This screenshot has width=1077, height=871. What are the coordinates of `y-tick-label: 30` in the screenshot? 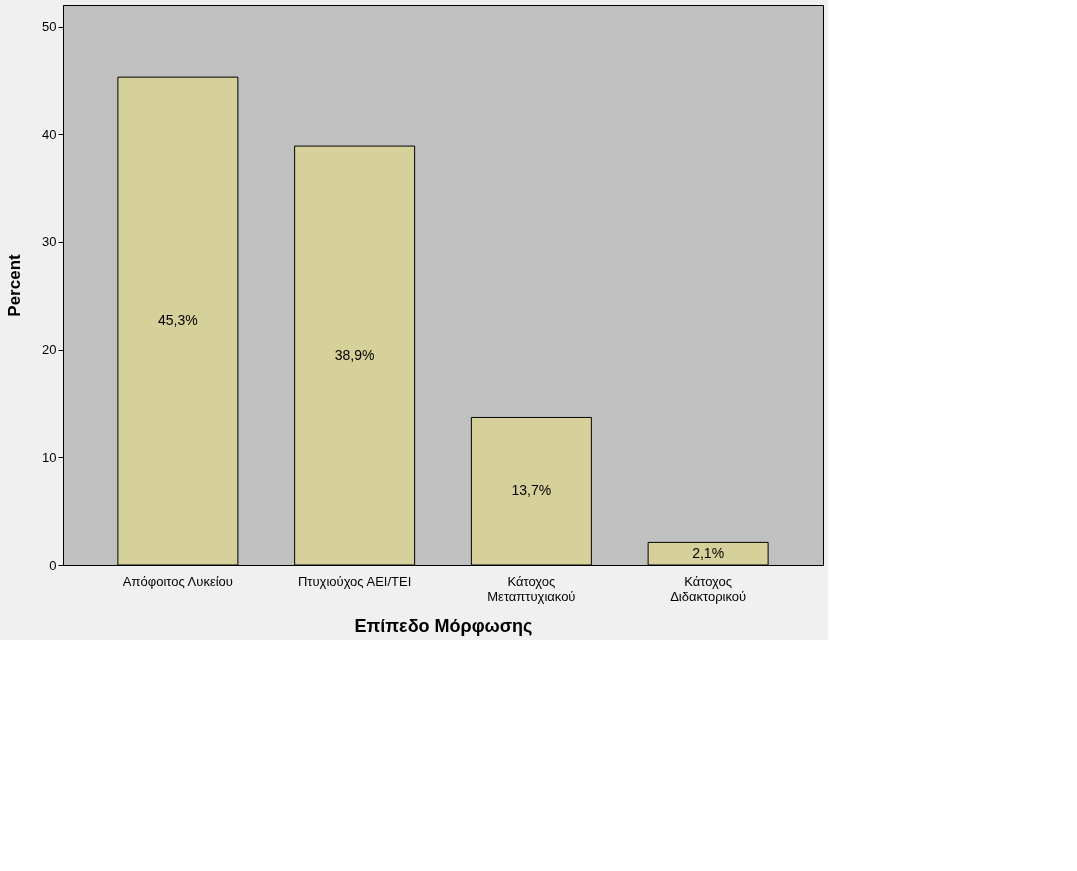 It's located at (49, 242).